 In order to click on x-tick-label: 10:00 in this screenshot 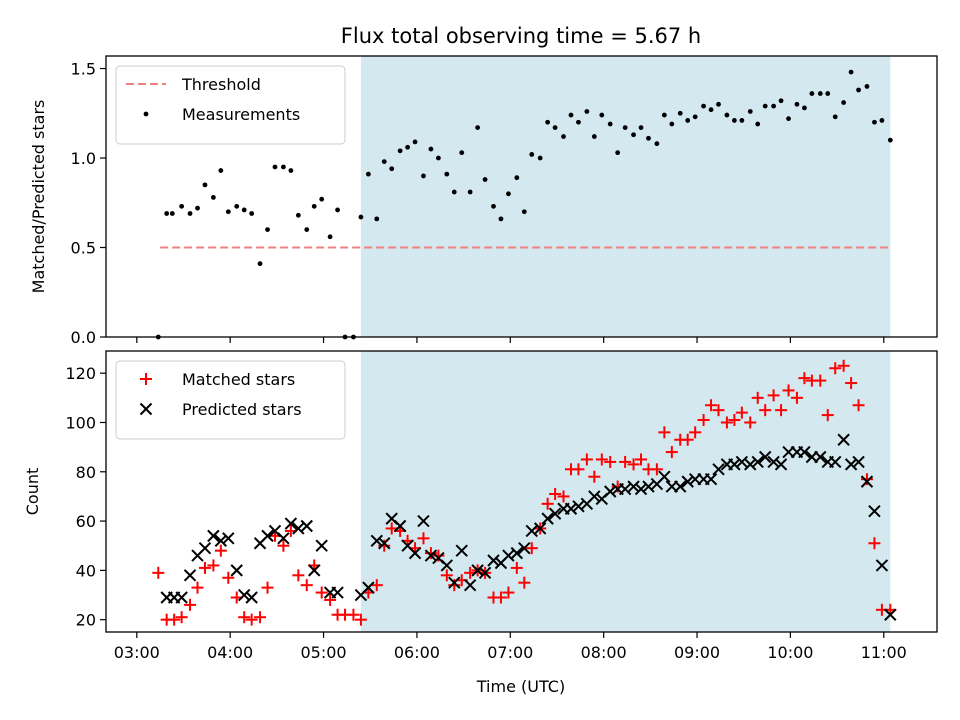, I will do `click(790, 652)`.